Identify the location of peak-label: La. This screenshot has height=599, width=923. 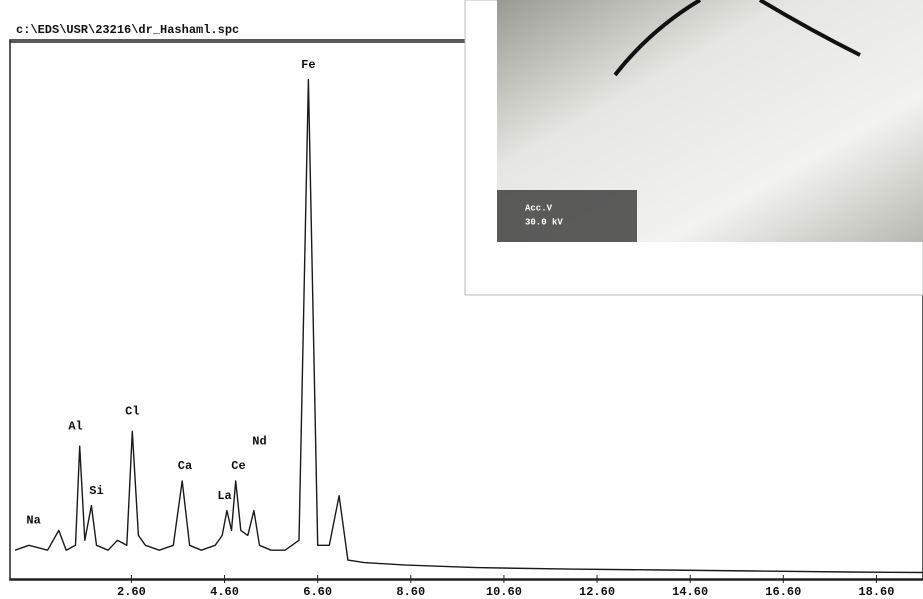
(224, 496).